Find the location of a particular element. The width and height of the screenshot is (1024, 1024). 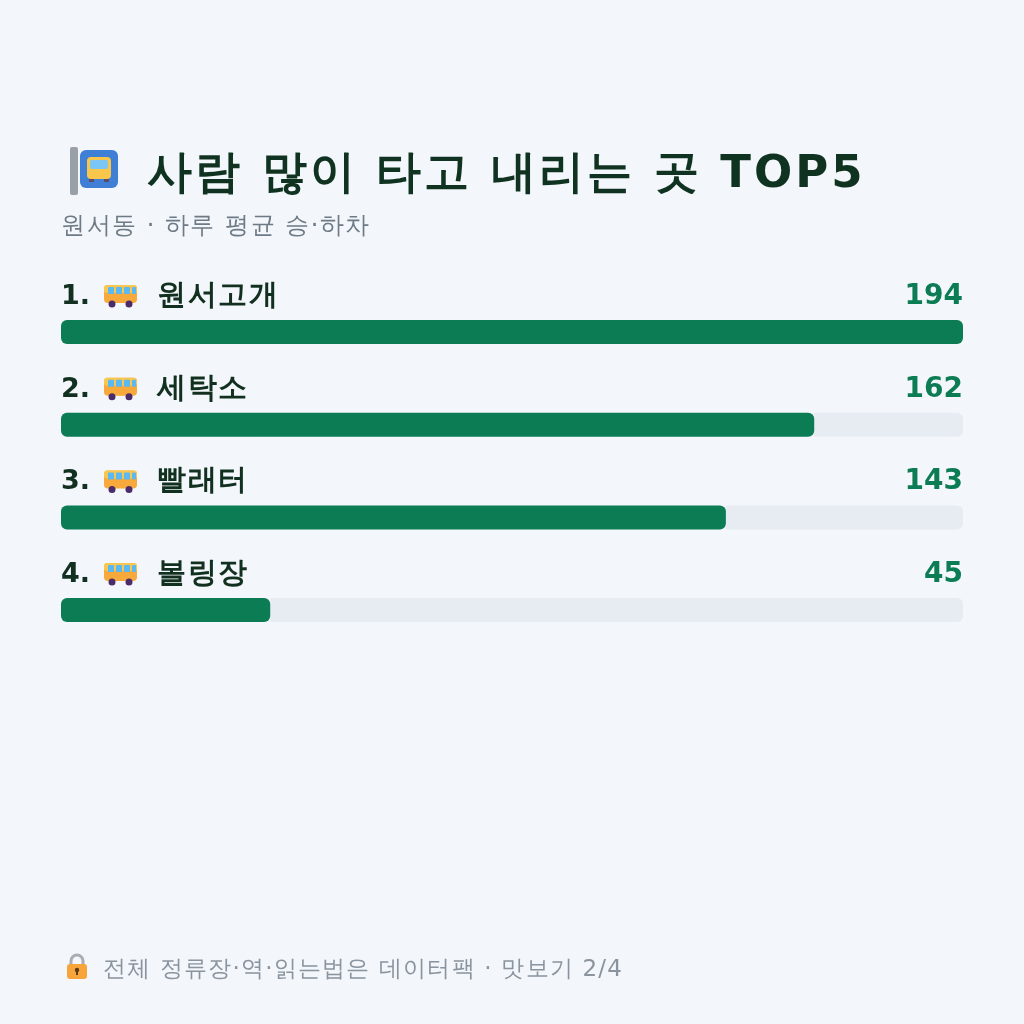

text: 전체 정류장·역·읽는법은 데이터팩 · 맛보기 2/4 is located at coordinates (363, 968).